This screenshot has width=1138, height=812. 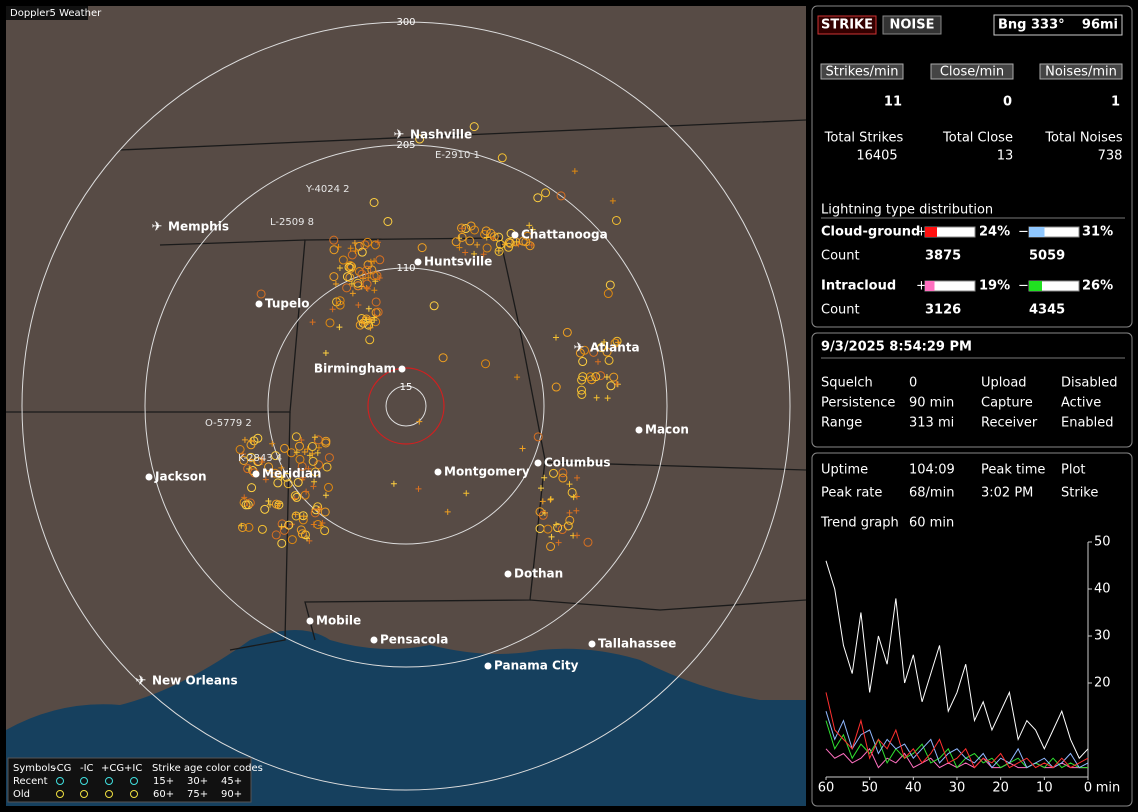 I want to click on stat: Peak rate, so click(x=851, y=493).